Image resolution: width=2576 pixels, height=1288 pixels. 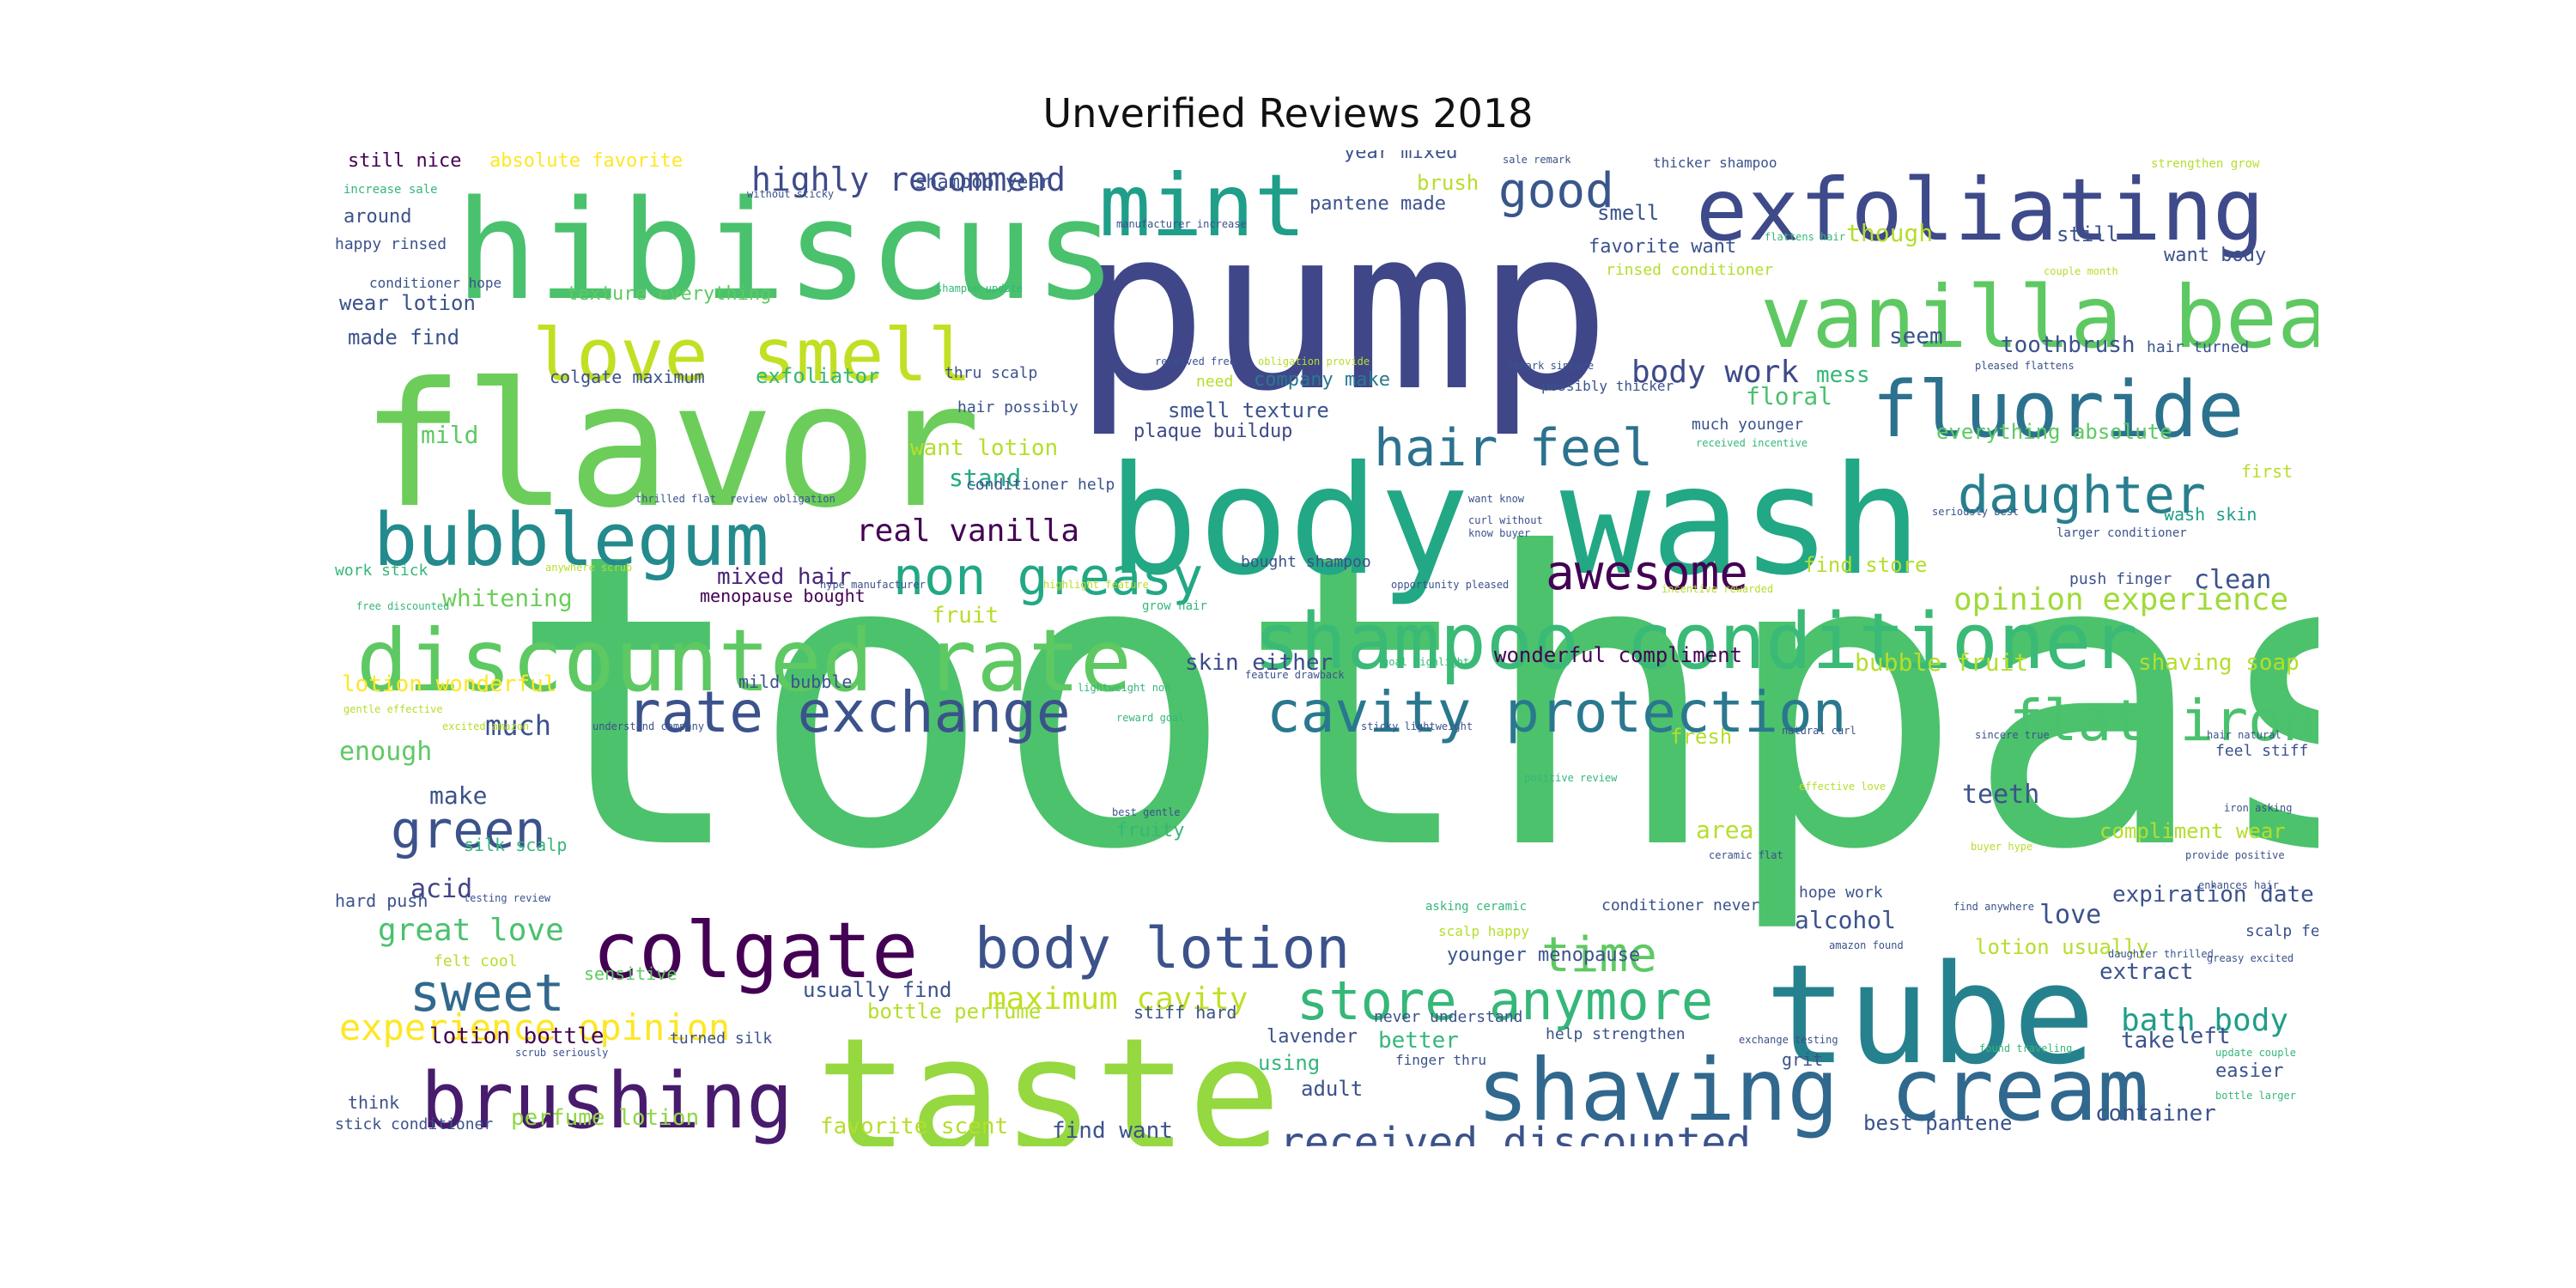 I want to click on cloud-word: lightweight non, so click(x=1124, y=688).